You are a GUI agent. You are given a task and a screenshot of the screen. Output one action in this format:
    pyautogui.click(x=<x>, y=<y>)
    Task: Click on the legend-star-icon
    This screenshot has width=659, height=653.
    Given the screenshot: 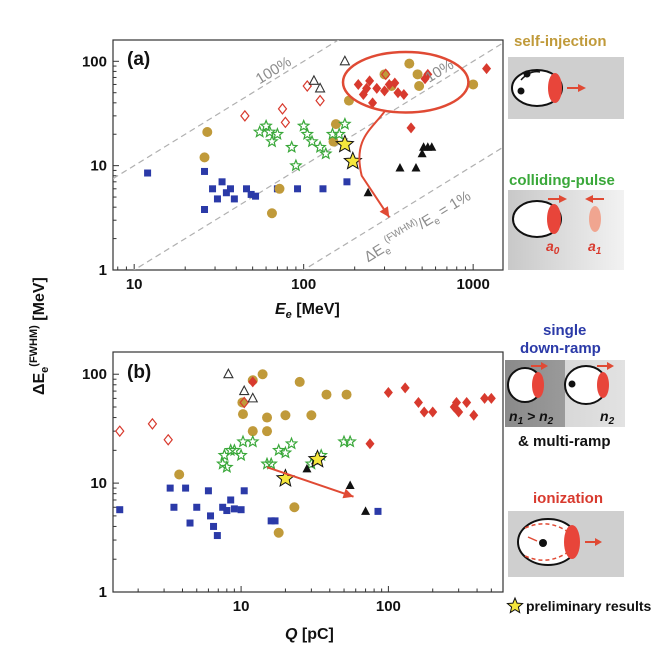 What is the action you would take?
    pyautogui.click(x=515, y=605)
    